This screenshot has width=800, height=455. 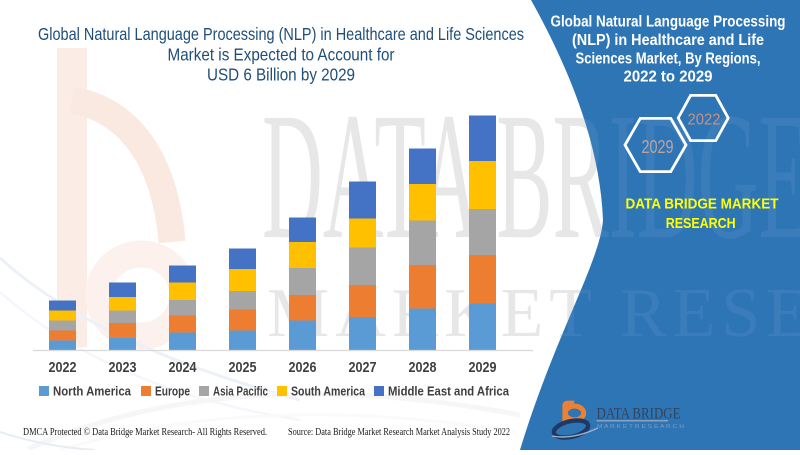 What do you see at coordinates (668, 22) in the screenshot?
I see `svg-text:Global Natural Language Proces: Global Natural Language Processing` at bounding box center [668, 22].